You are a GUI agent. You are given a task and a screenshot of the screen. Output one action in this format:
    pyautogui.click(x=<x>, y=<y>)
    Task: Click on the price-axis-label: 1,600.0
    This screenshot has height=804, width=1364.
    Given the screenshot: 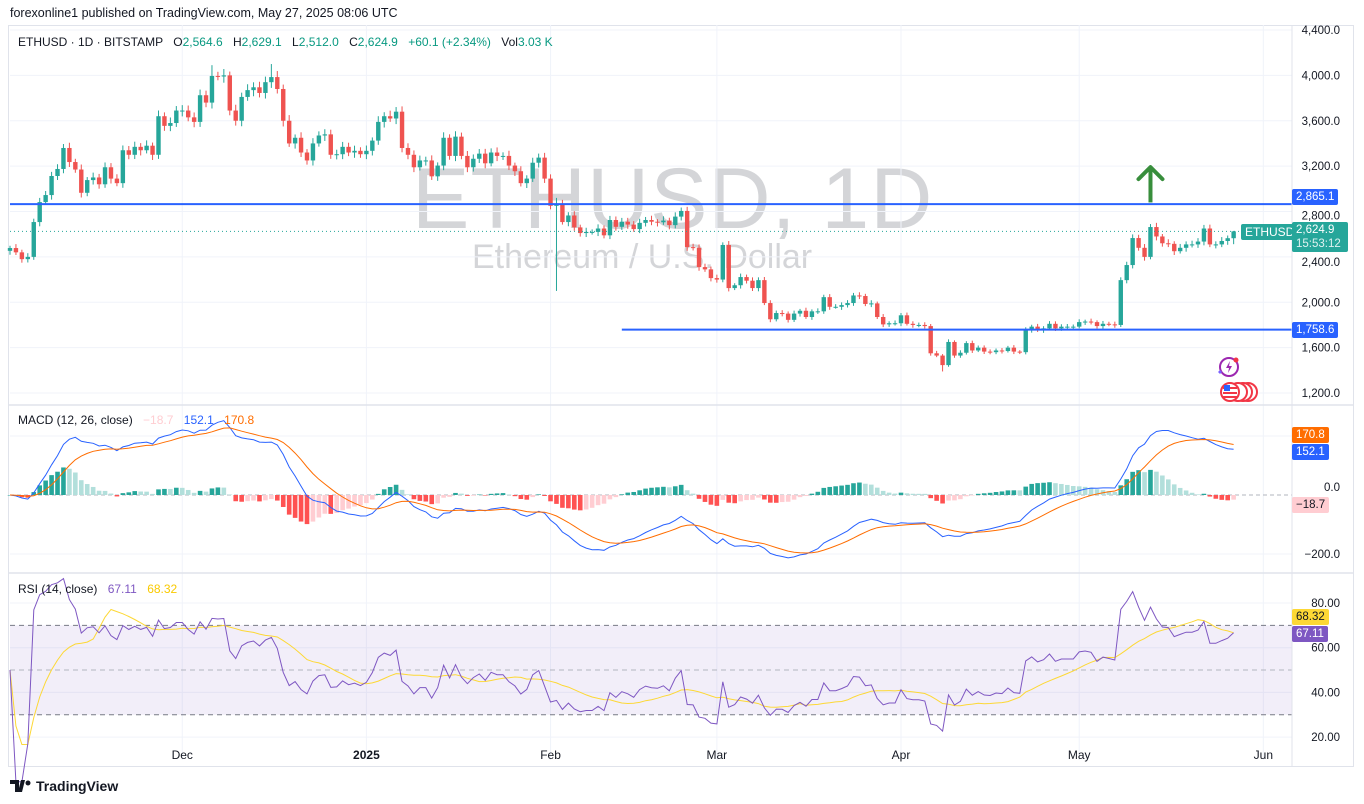 What is the action you would take?
    pyautogui.click(x=1321, y=349)
    